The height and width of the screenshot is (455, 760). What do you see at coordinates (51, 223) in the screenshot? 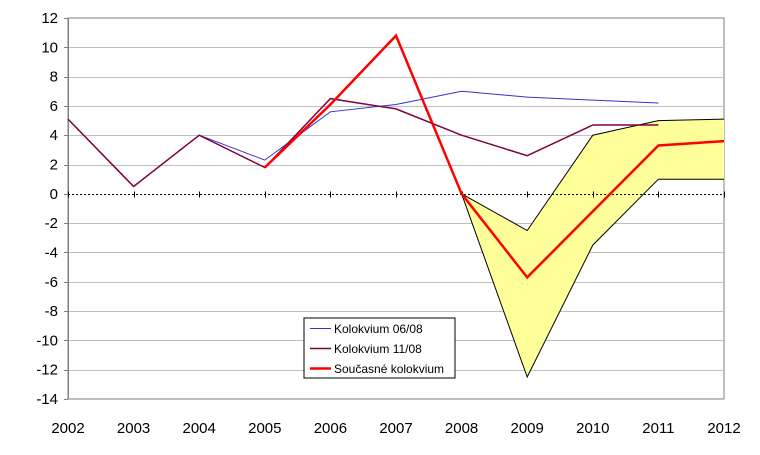
I see `y-tick-label-7: -2` at bounding box center [51, 223].